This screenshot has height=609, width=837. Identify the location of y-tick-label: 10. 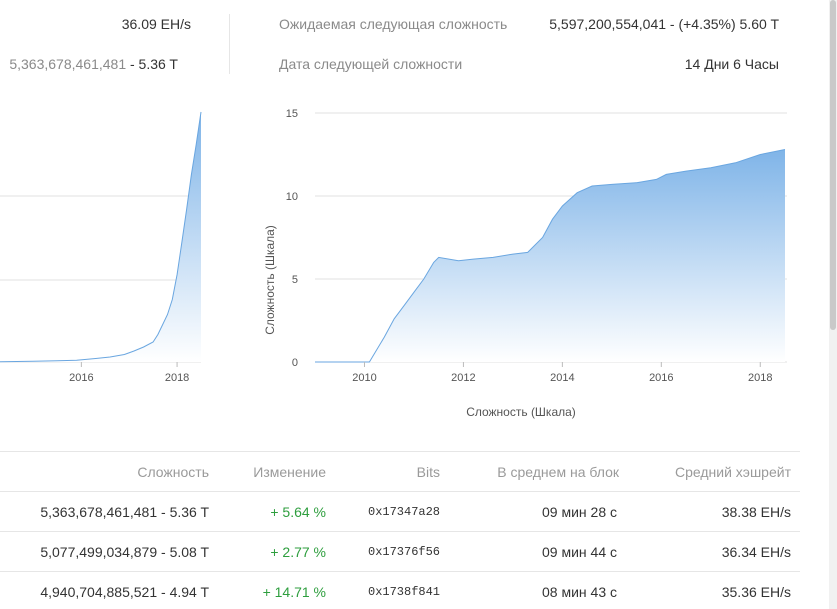
(292, 197).